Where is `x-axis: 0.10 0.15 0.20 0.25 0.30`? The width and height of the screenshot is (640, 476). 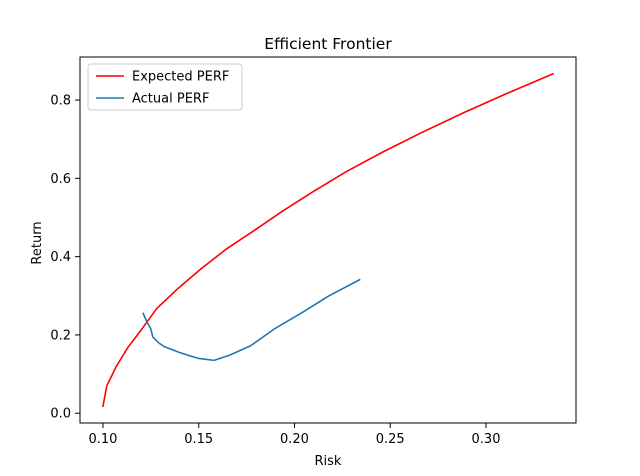 x-axis: 0.10 0.15 0.20 0.25 0.30 is located at coordinates (295, 435).